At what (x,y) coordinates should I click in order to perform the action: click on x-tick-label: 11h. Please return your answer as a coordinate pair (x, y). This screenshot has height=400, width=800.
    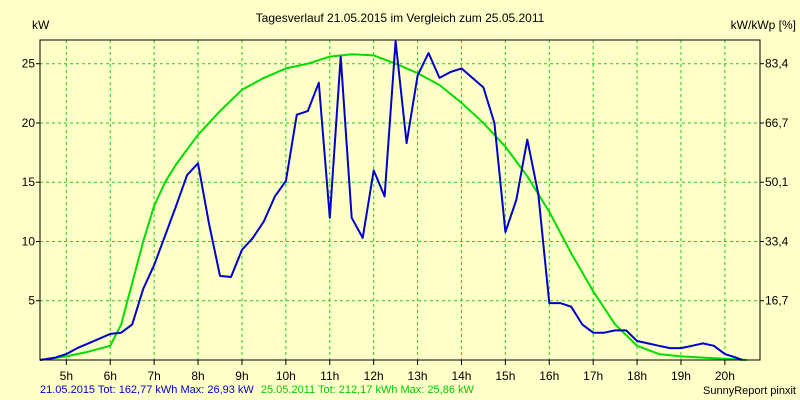
    Looking at the image, I should click on (329, 376).